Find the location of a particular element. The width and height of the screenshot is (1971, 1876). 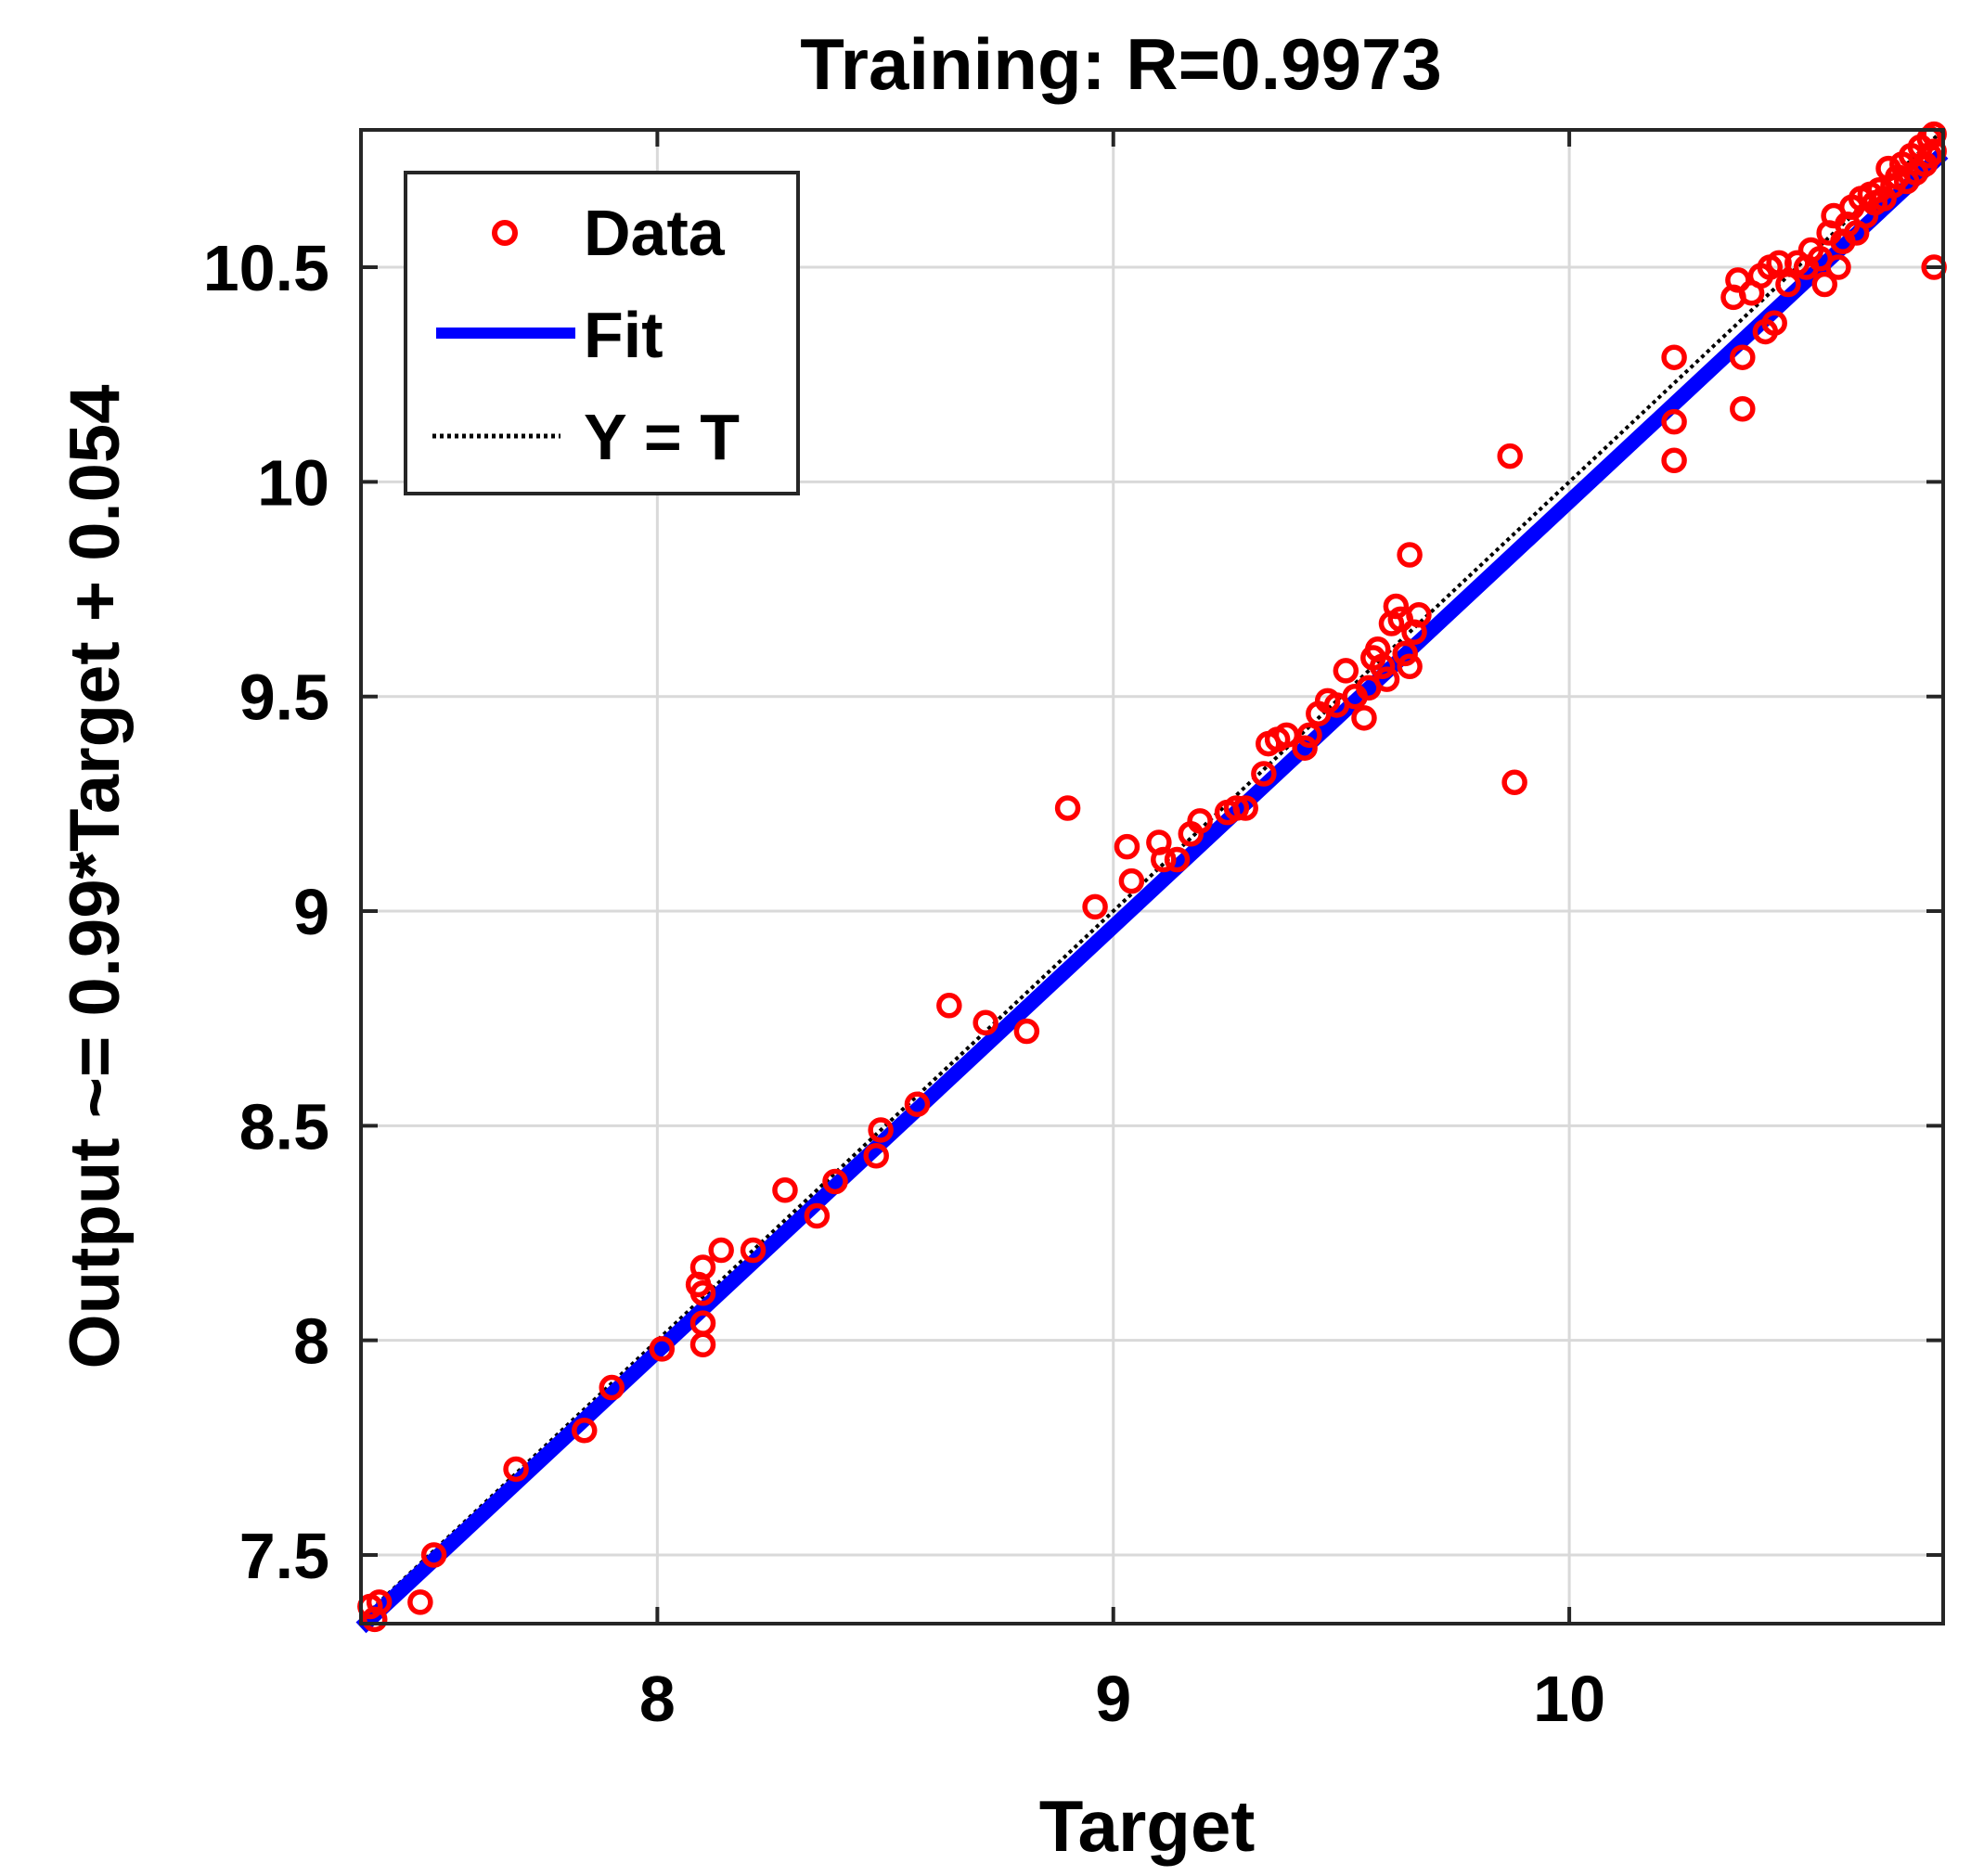

y-tick-label: 9.5 is located at coordinates (284, 698).